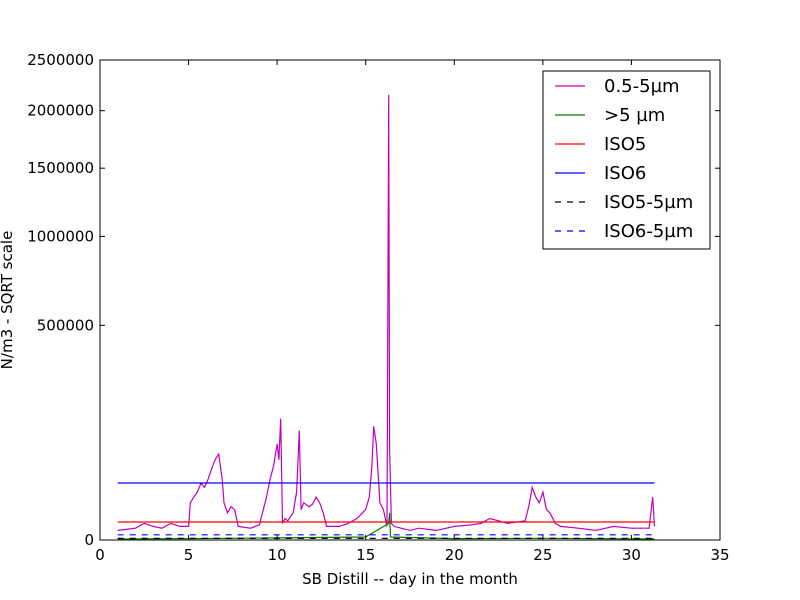 This screenshot has height=600, width=800. I want to click on x-tick-label: 20, so click(454, 555).